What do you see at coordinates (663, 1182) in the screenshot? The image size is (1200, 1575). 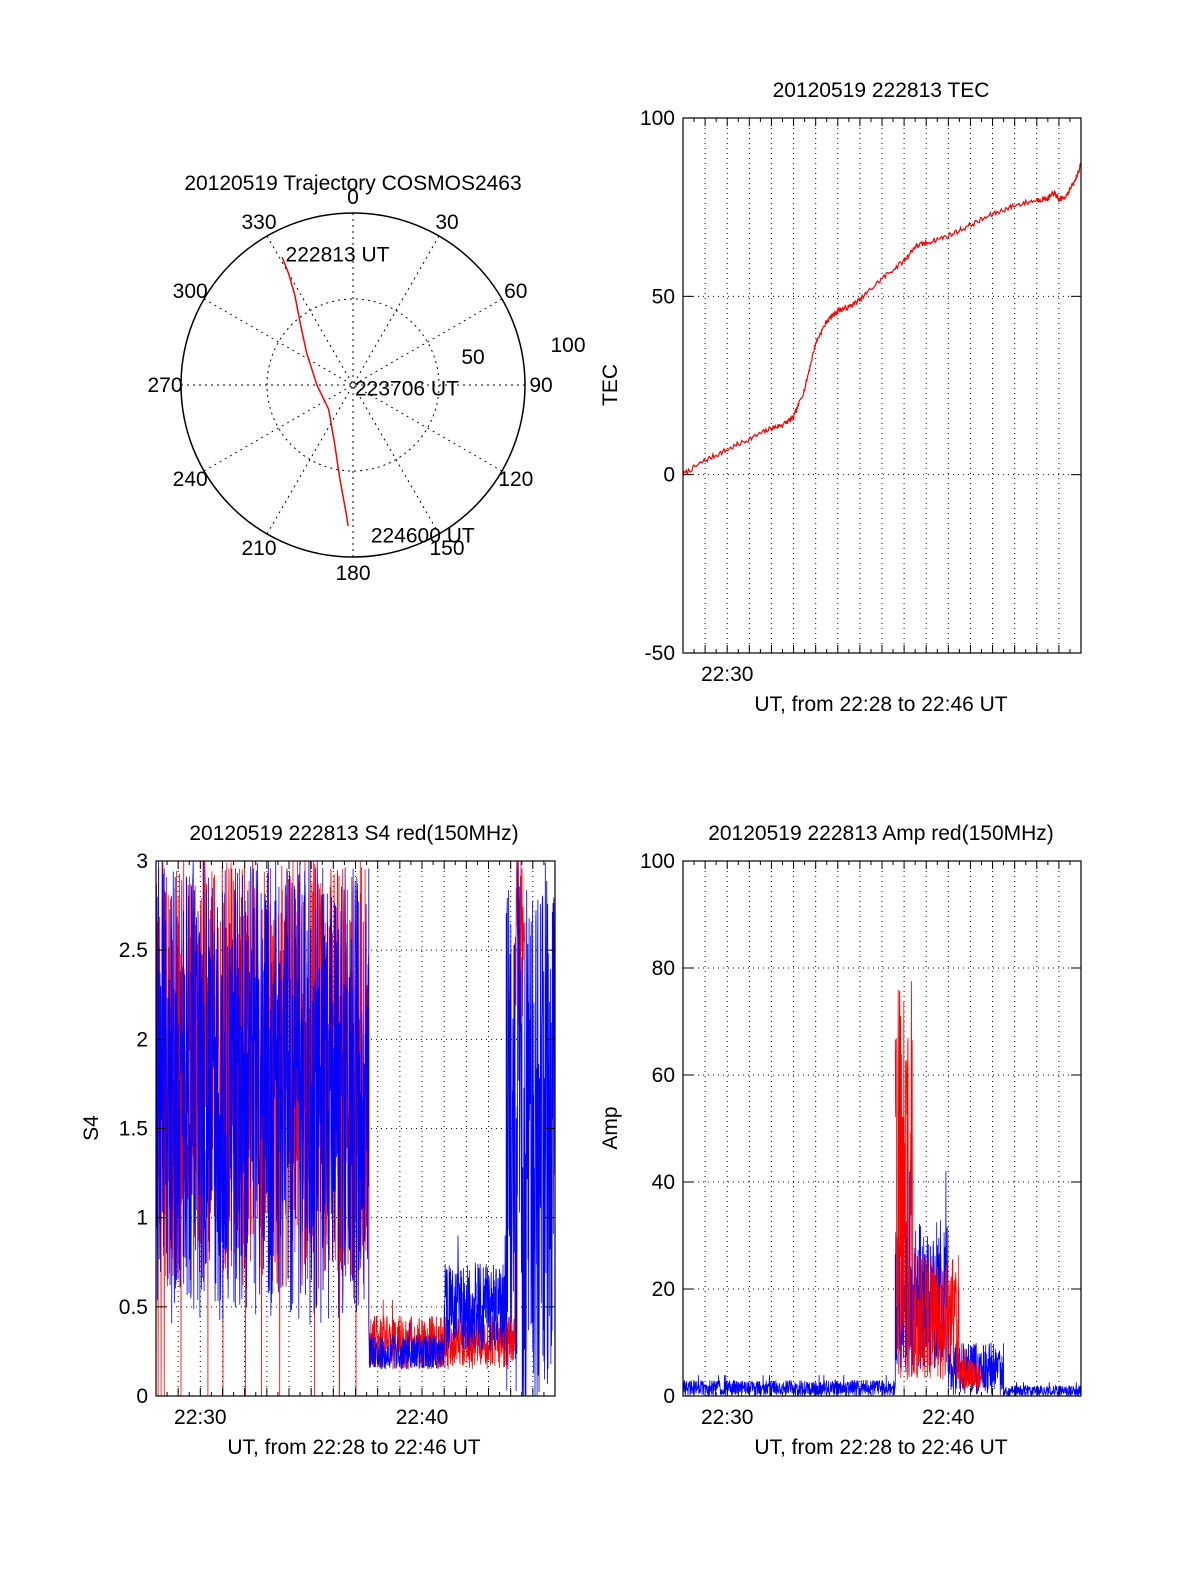 I see `y-tick-label: 40` at bounding box center [663, 1182].